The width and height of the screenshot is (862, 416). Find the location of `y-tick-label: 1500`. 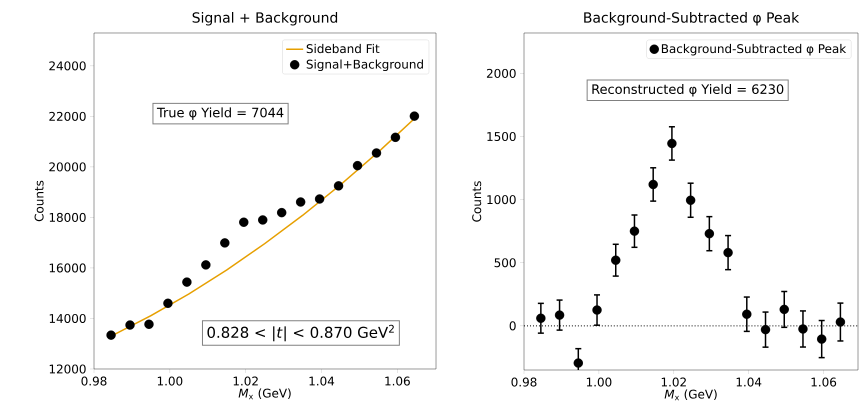

y-tick-label: 1500 is located at coordinates (501, 137).